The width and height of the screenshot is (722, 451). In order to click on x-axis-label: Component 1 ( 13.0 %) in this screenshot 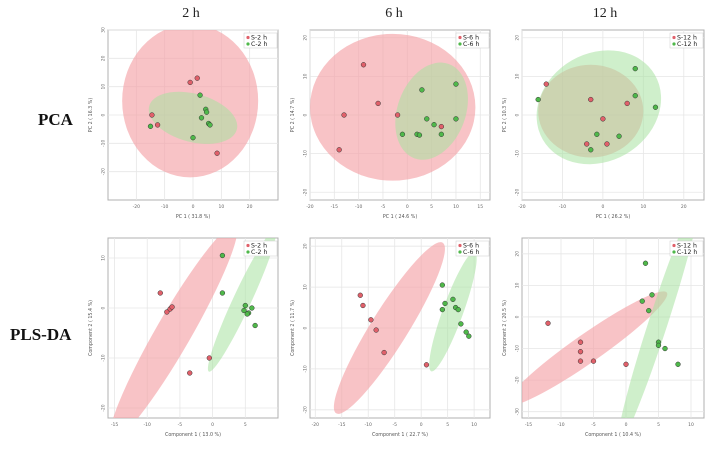, I will do `click(193, 435)`.